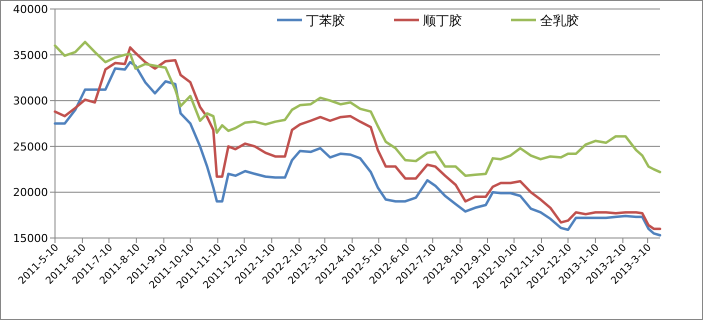 This screenshot has width=703, height=320. What do you see at coordinates (30, 193) in the screenshot?
I see `y-tick-label: 20000` at bounding box center [30, 193].